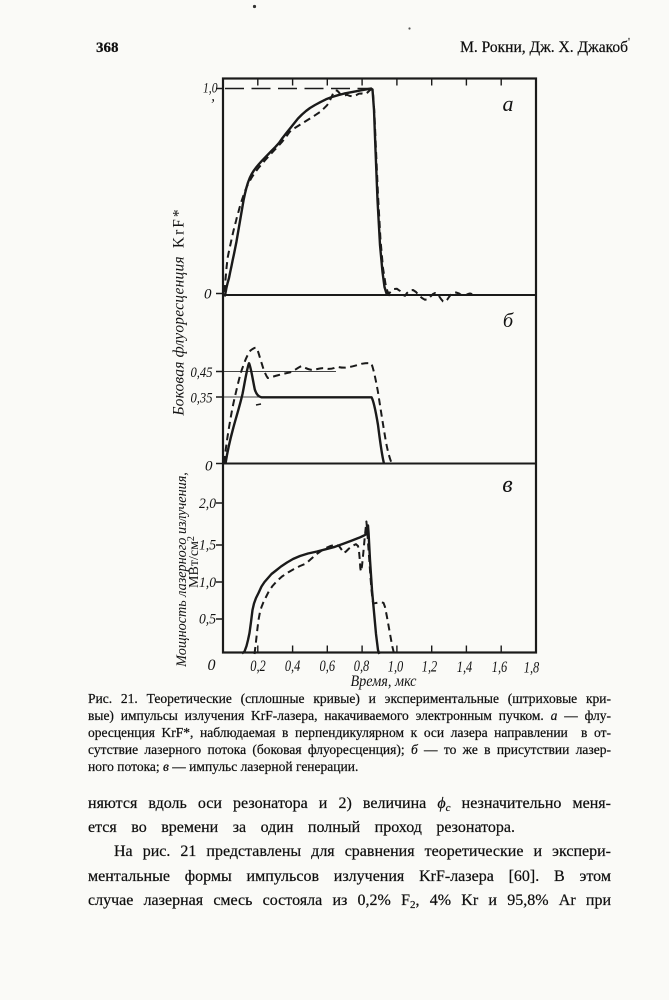 This screenshot has width=669, height=1000. Describe the element at coordinates (207, 619) in the screenshot. I see `svg-text: 0,5` at that location.